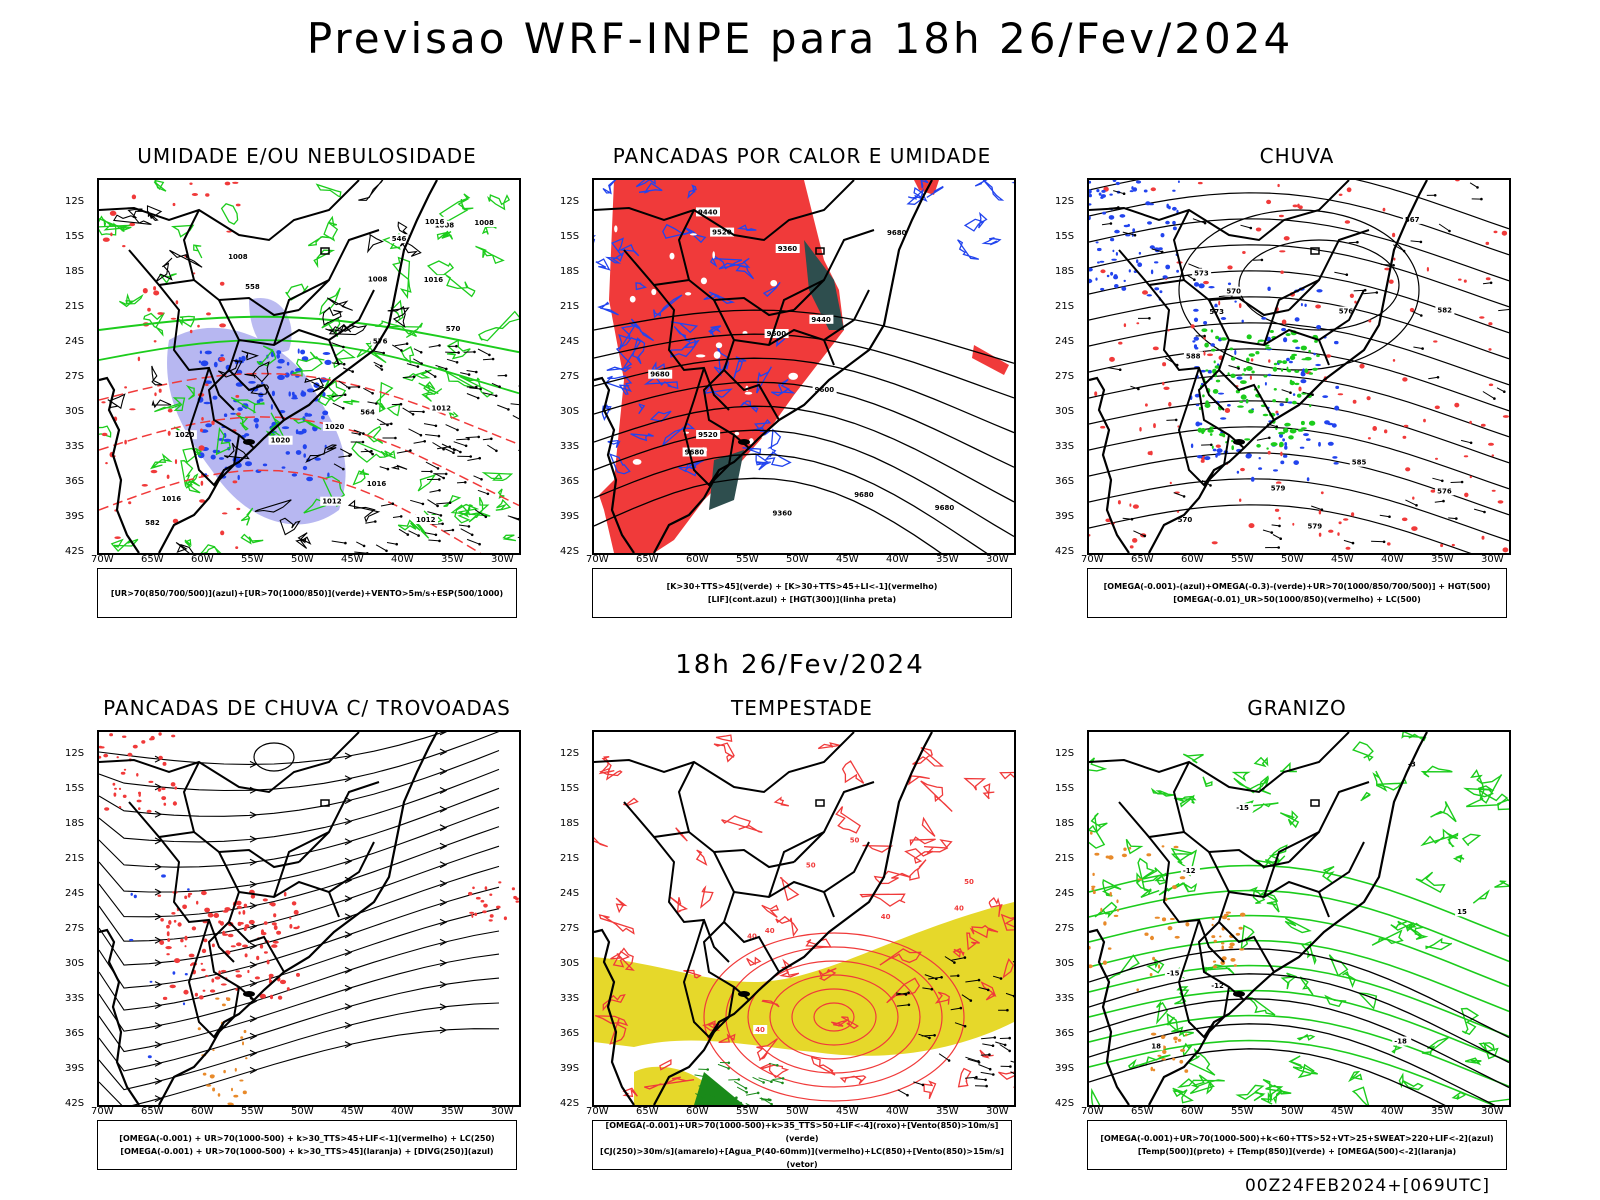 This screenshot has width=1600, height=1200. I want to click on panel-title: PANCADAS DE CHUVA C/ TROVOADAS, so click(307, 708).